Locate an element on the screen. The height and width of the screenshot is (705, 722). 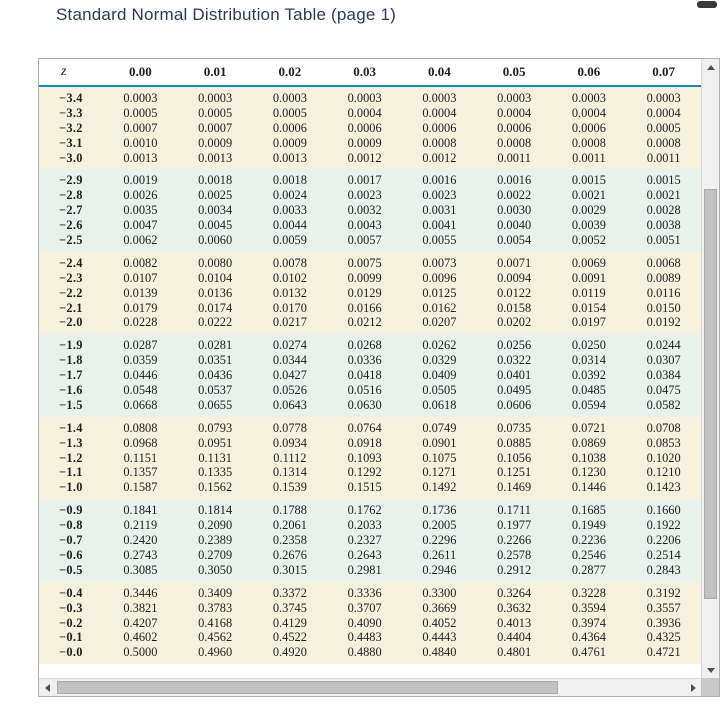
probability-value: 0.1949 is located at coordinates (588, 525).